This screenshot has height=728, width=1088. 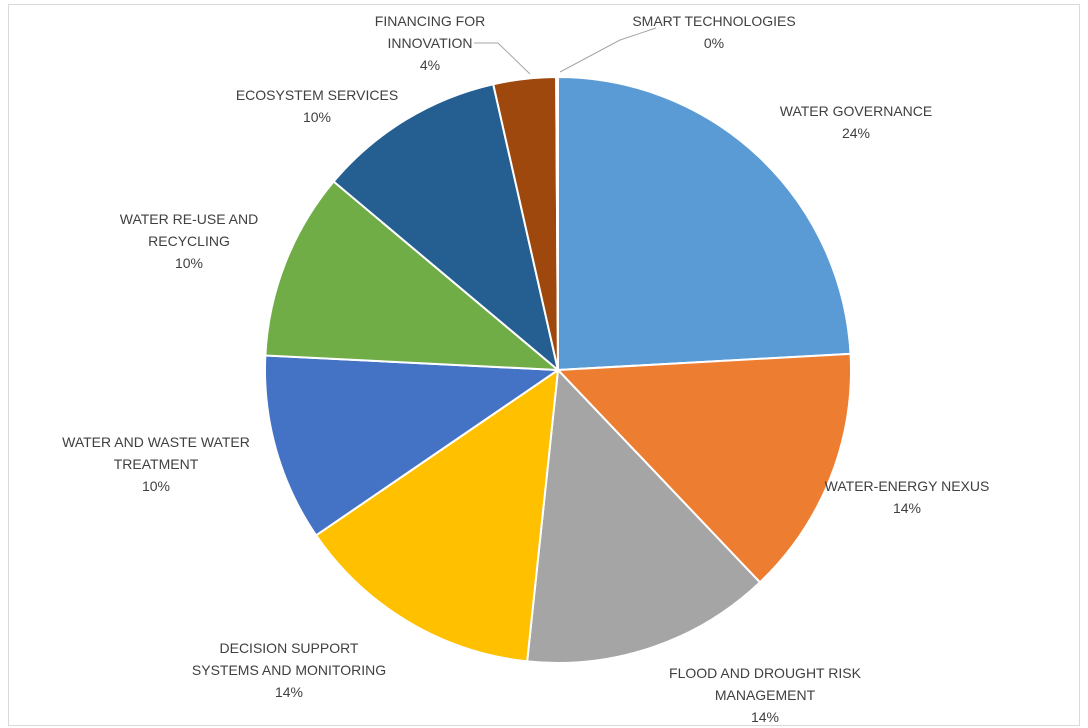 I want to click on data-label-category: WATER RE-USE AND, so click(x=189, y=219).